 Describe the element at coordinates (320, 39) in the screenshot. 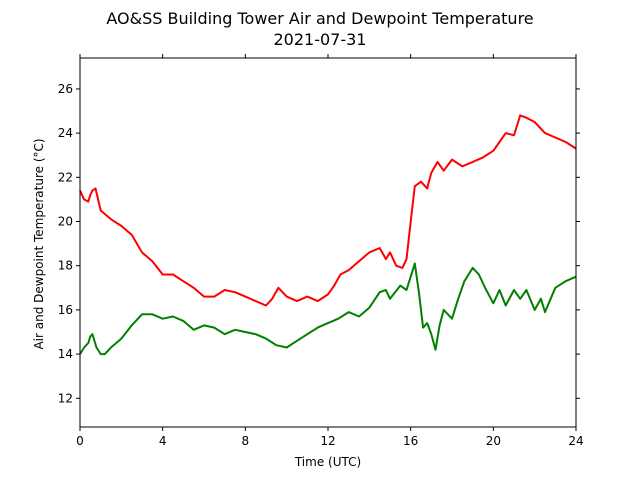

I see `chart-subtitle: 2021-07-31` at that location.